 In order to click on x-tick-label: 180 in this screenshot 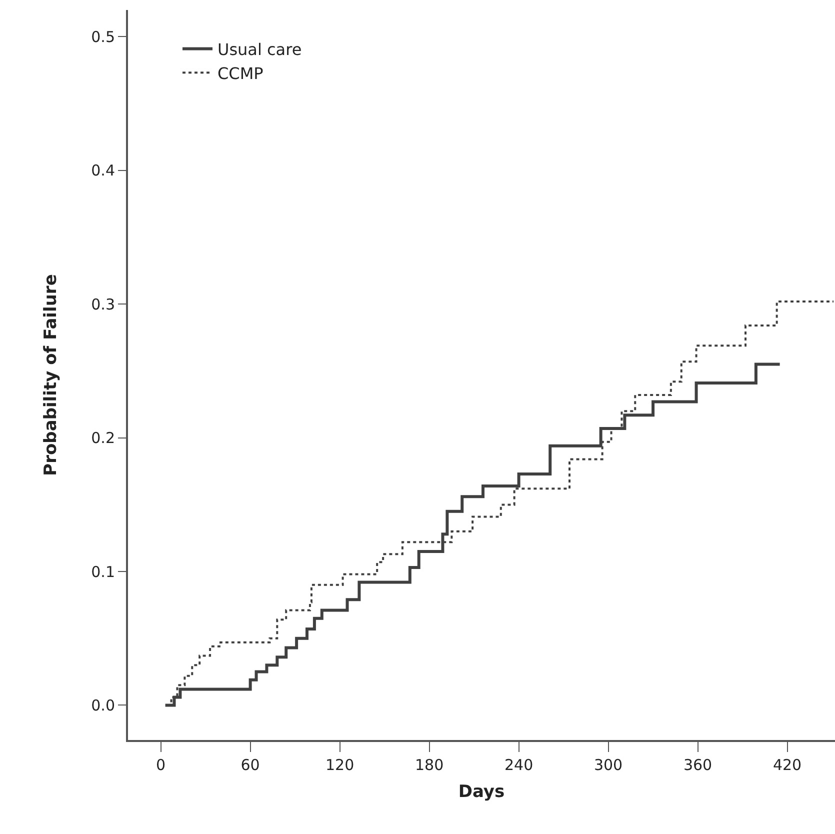, I will do `click(429, 765)`.